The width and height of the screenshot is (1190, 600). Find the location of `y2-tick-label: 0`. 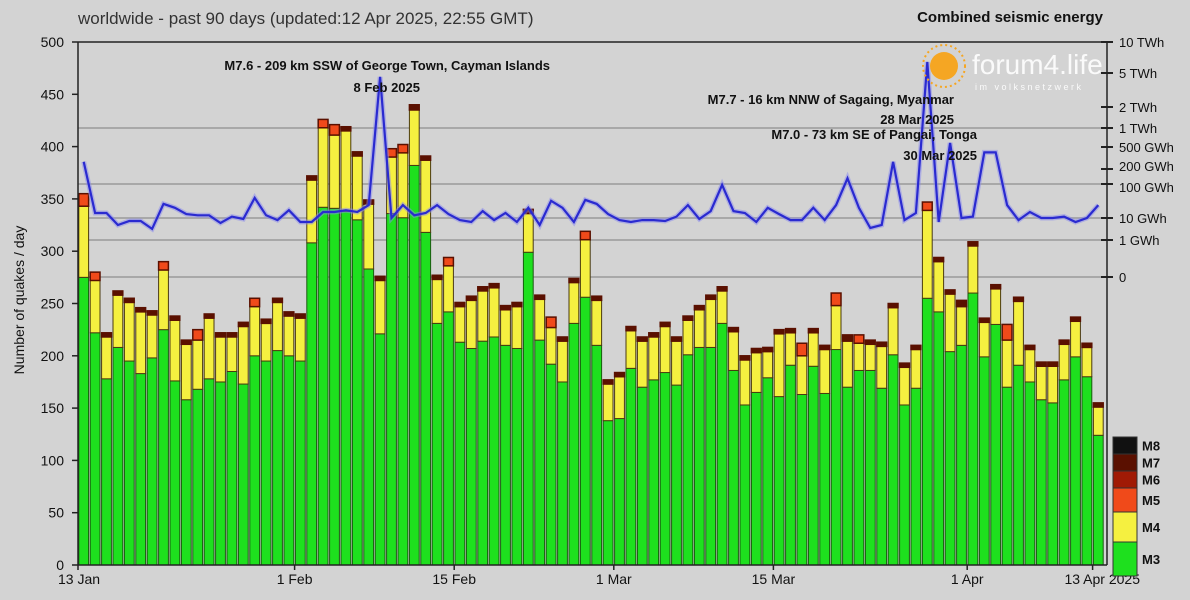

y2-tick-label: 0 is located at coordinates (1122, 277).